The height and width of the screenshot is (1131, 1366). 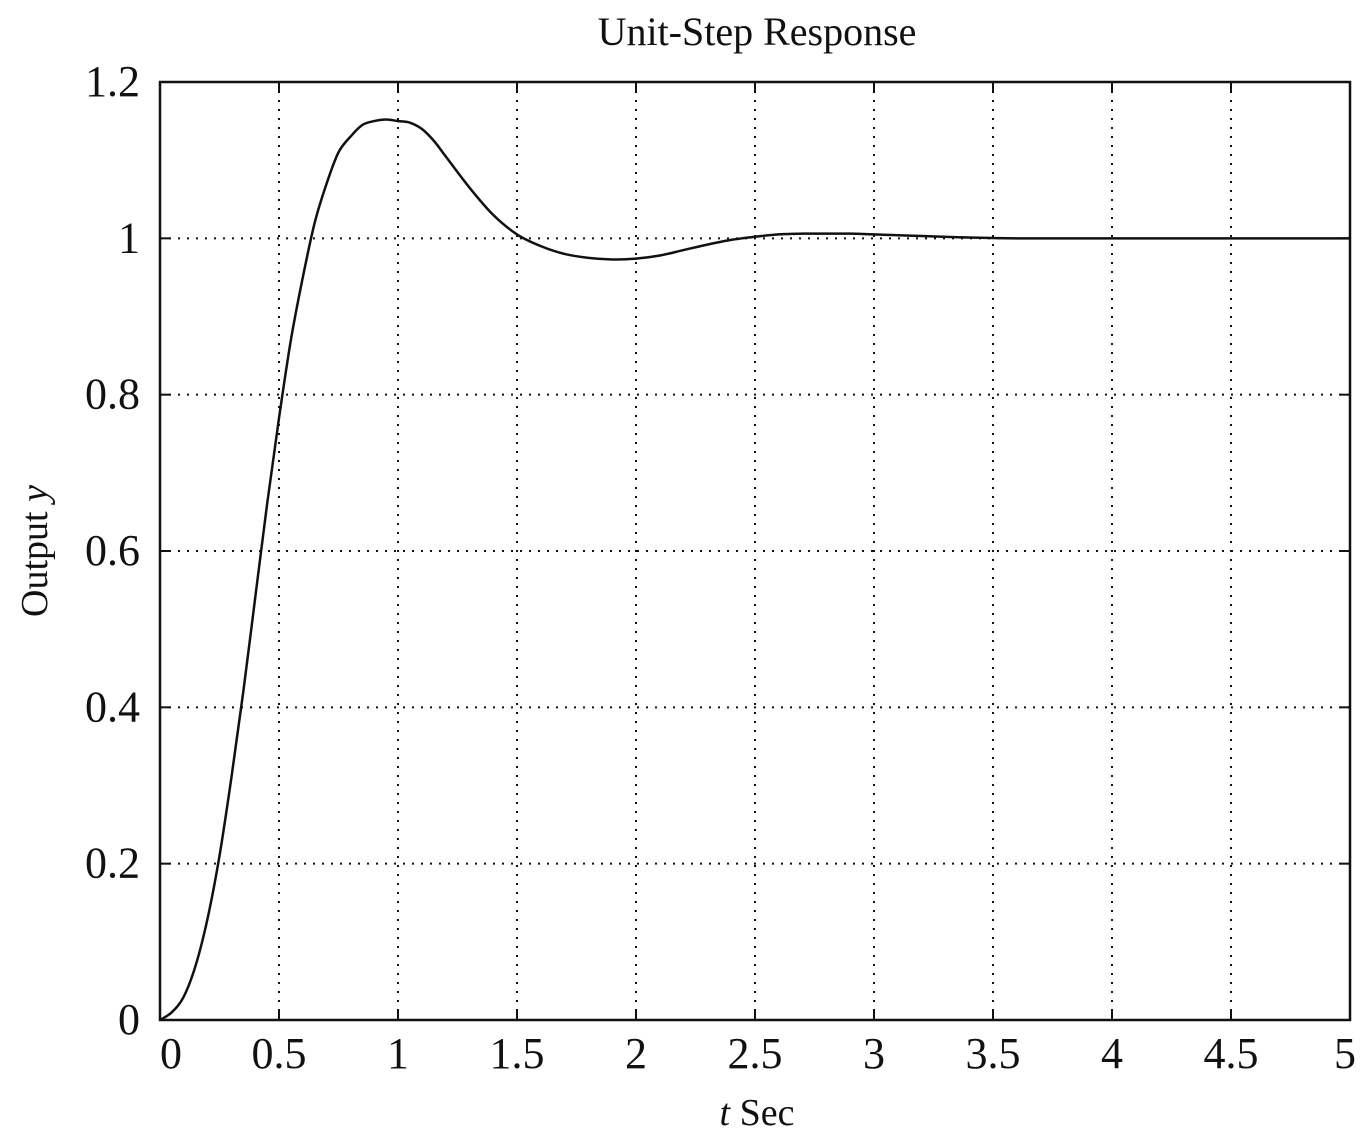 I want to click on x-tick-label: 4.5, so click(x=1231, y=1053).